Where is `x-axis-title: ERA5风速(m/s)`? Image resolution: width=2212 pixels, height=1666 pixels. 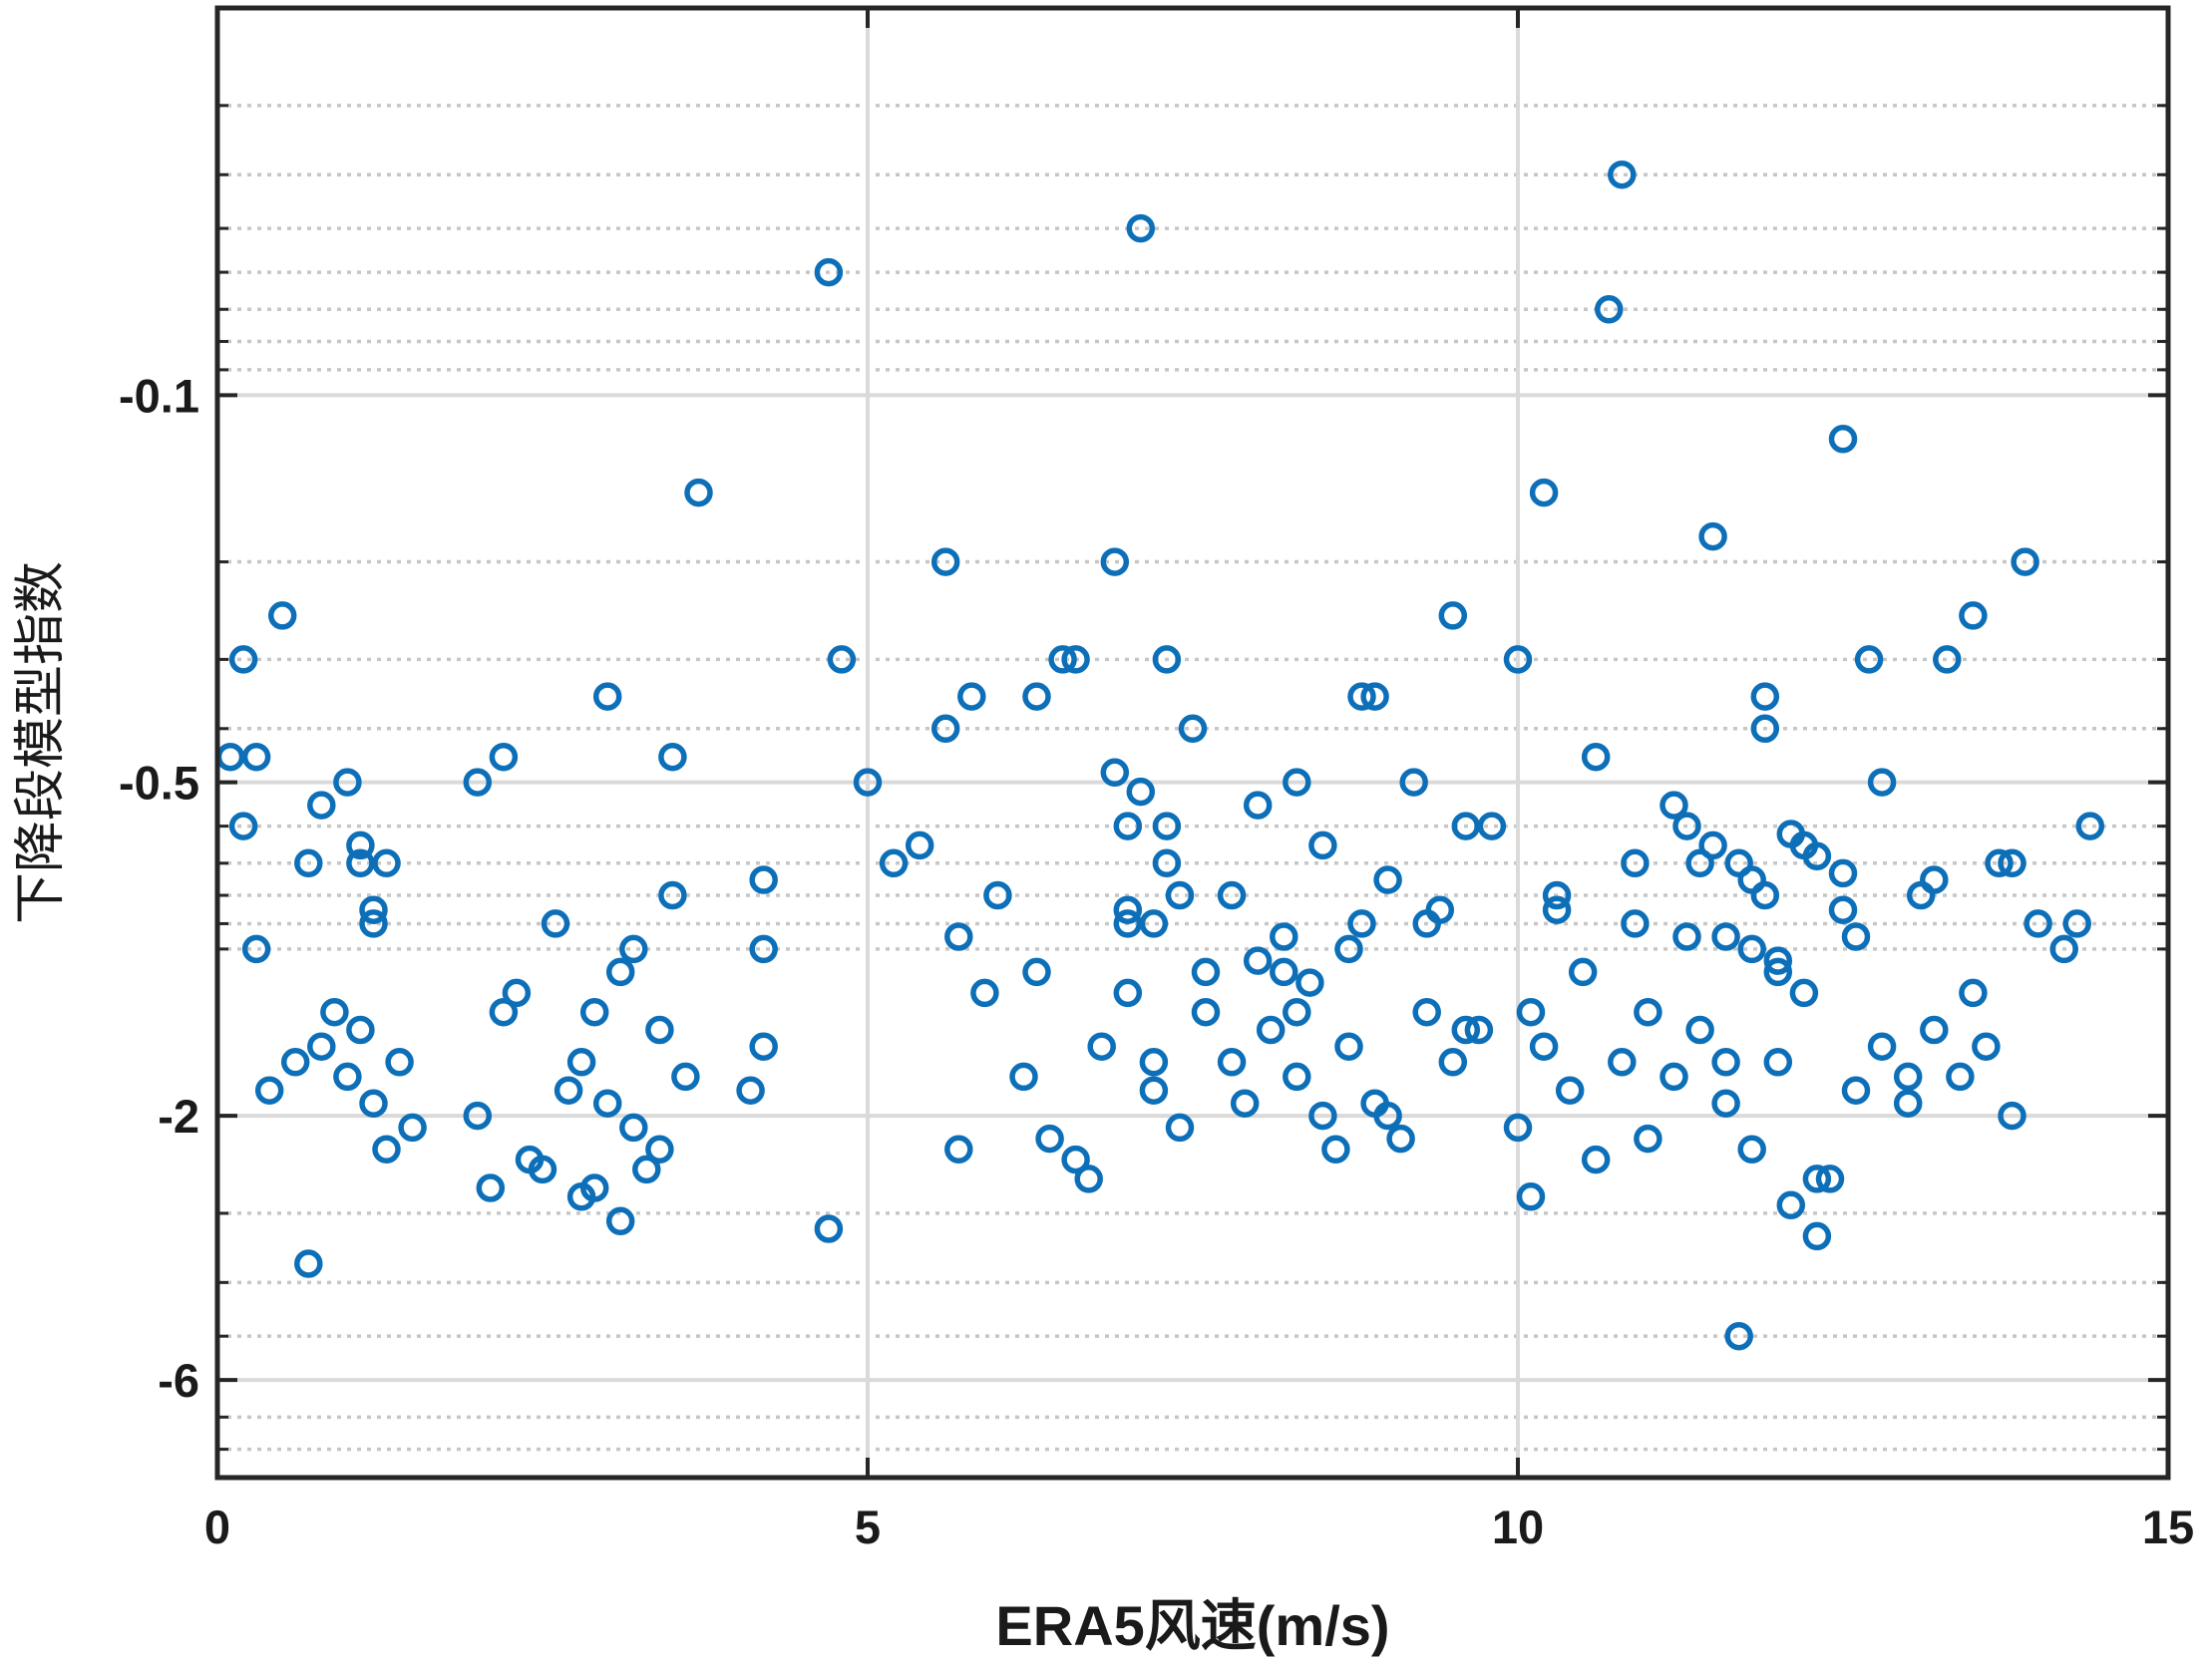 x-axis-title: ERA5风速(m/s) is located at coordinates (1192, 1625).